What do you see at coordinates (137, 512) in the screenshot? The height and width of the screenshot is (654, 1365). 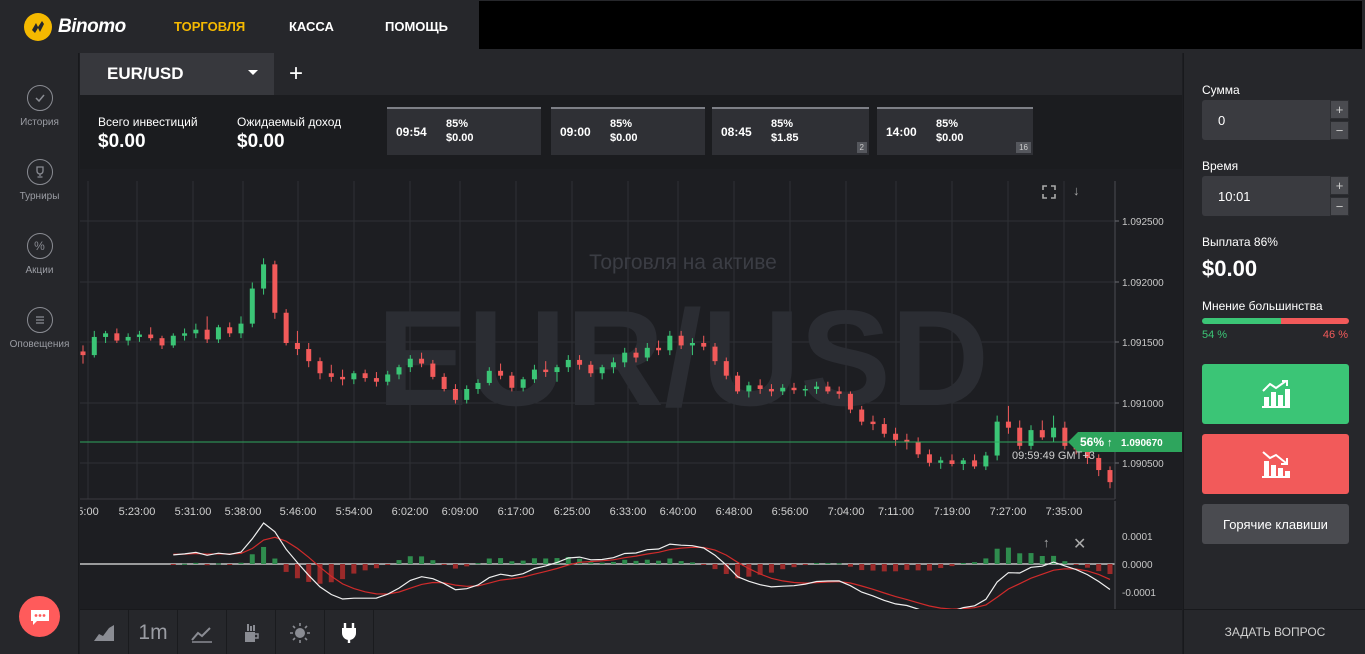 I see `time-tick-label: 5:23:00` at bounding box center [137, 512].